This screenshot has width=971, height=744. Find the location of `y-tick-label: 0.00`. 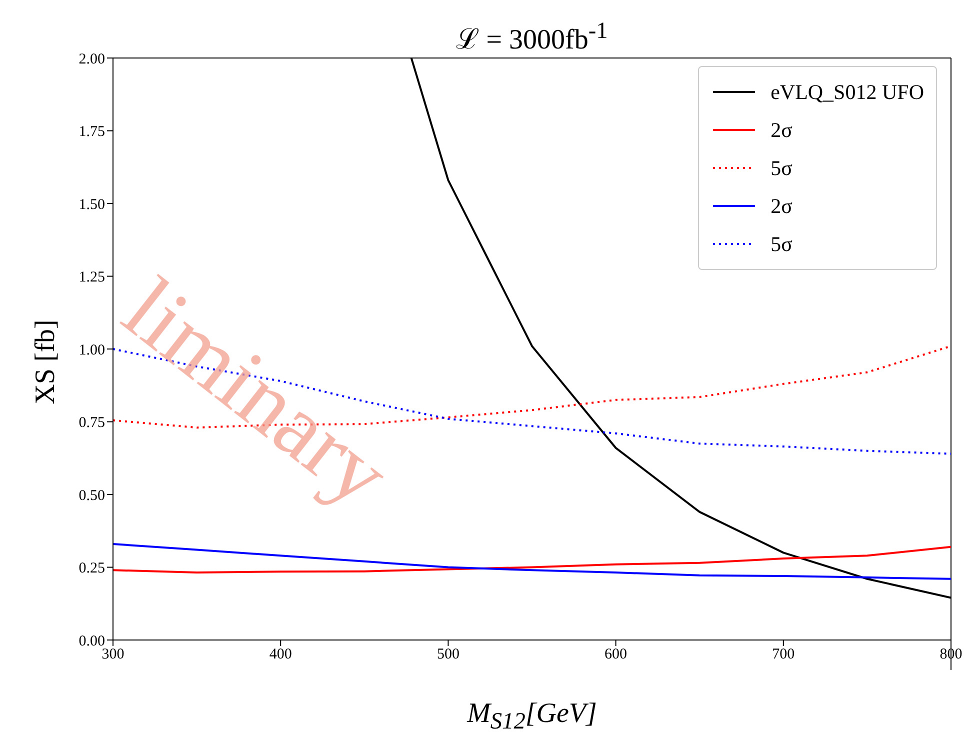

y-tick-label: 0.00 is located at coordinates (91, 641).